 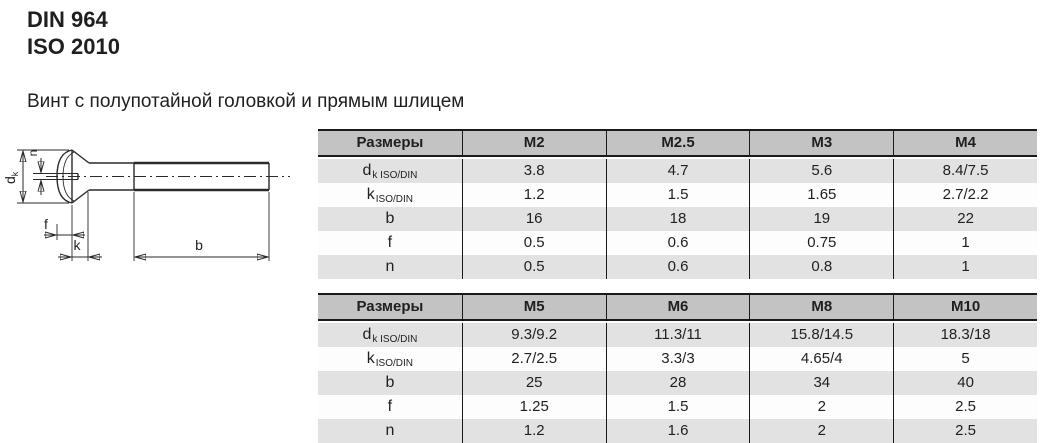 I want to click on column-header-size: M4, so click(x=965, y=143).